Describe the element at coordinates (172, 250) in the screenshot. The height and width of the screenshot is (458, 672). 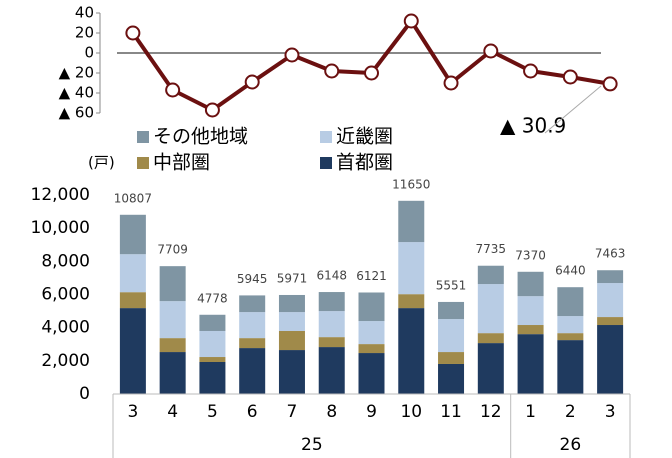
I see `total-label: 7709` at that location.